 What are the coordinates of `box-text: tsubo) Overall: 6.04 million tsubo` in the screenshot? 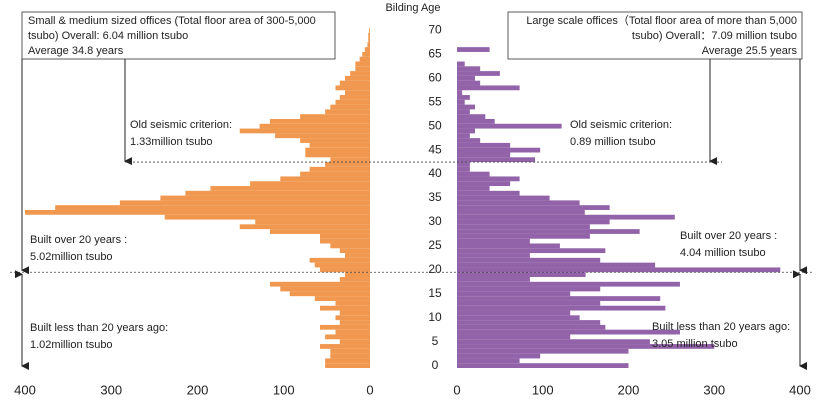 It's located at (108, 36).